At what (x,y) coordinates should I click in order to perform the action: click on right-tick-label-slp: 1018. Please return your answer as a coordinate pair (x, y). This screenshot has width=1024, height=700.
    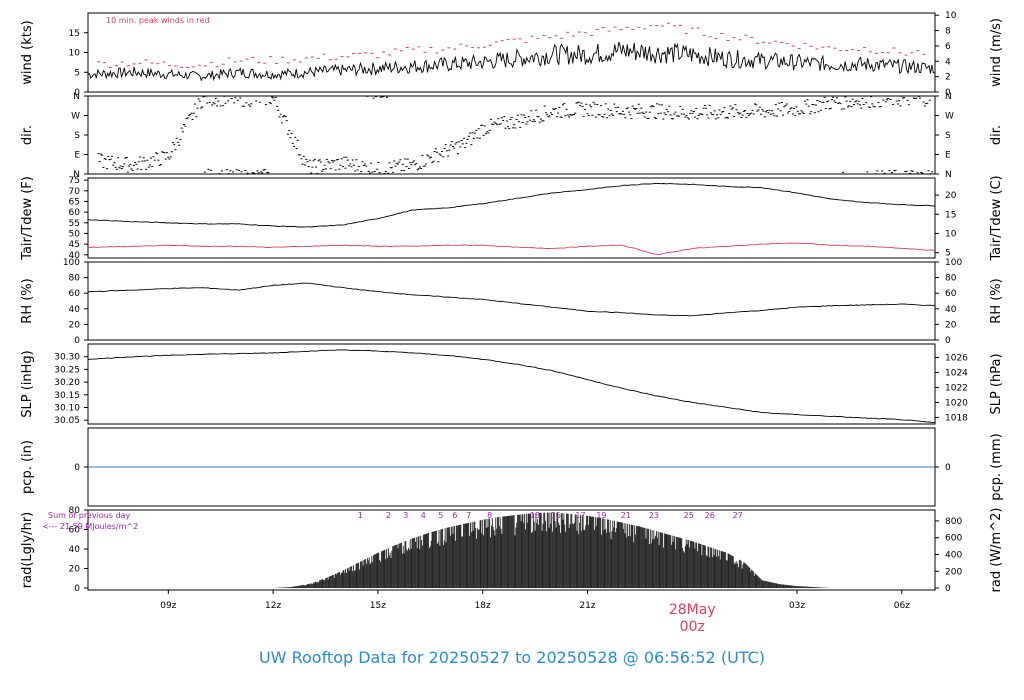
    Looking at the image, I should click on (956, 418).